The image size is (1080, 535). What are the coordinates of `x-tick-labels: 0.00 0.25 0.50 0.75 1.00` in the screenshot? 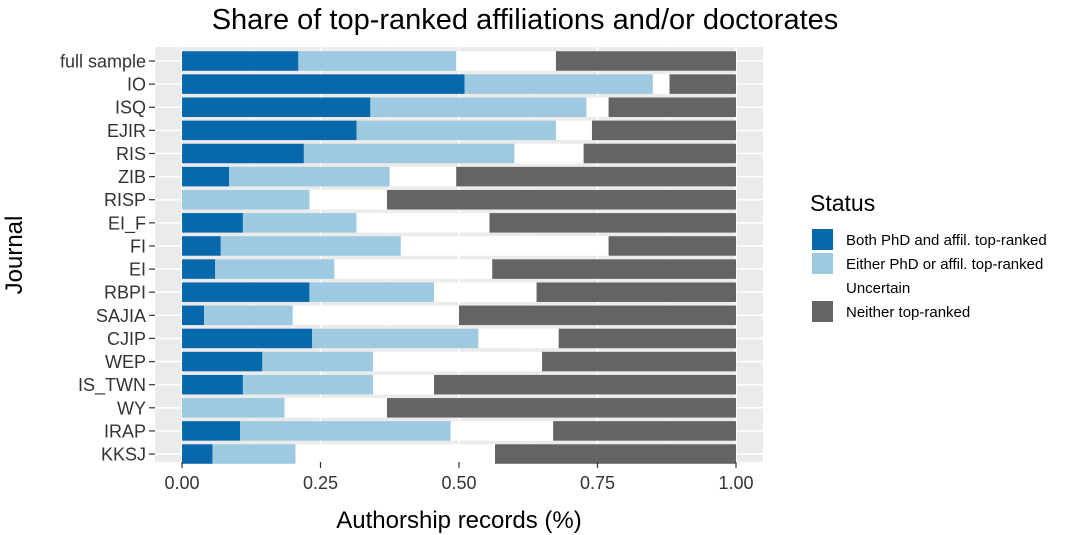 It's located at (459, 477).